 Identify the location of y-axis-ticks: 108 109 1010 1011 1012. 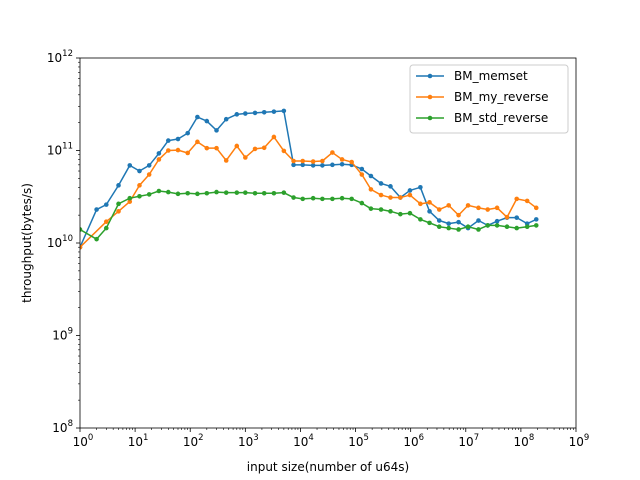
(63, 242).